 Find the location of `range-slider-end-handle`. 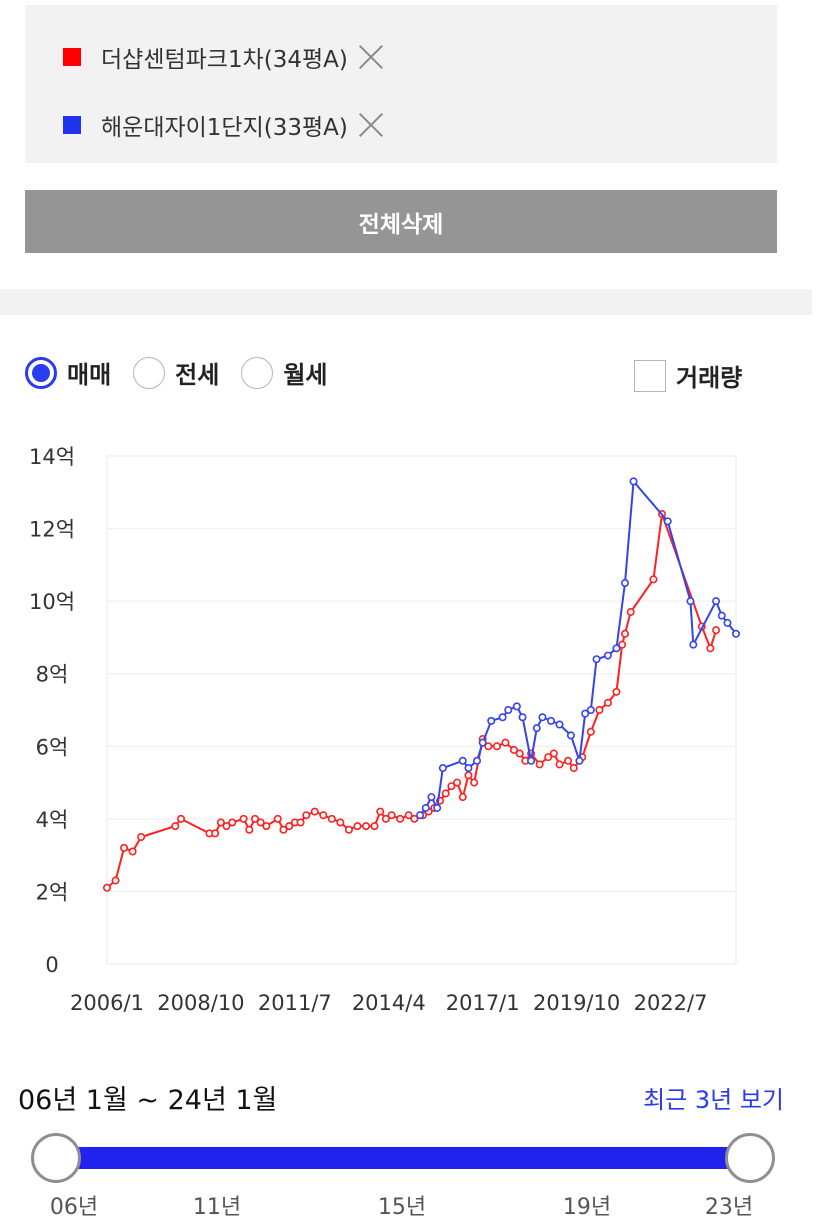

range-slider-end-handle is located at coordinates (750, 1158).